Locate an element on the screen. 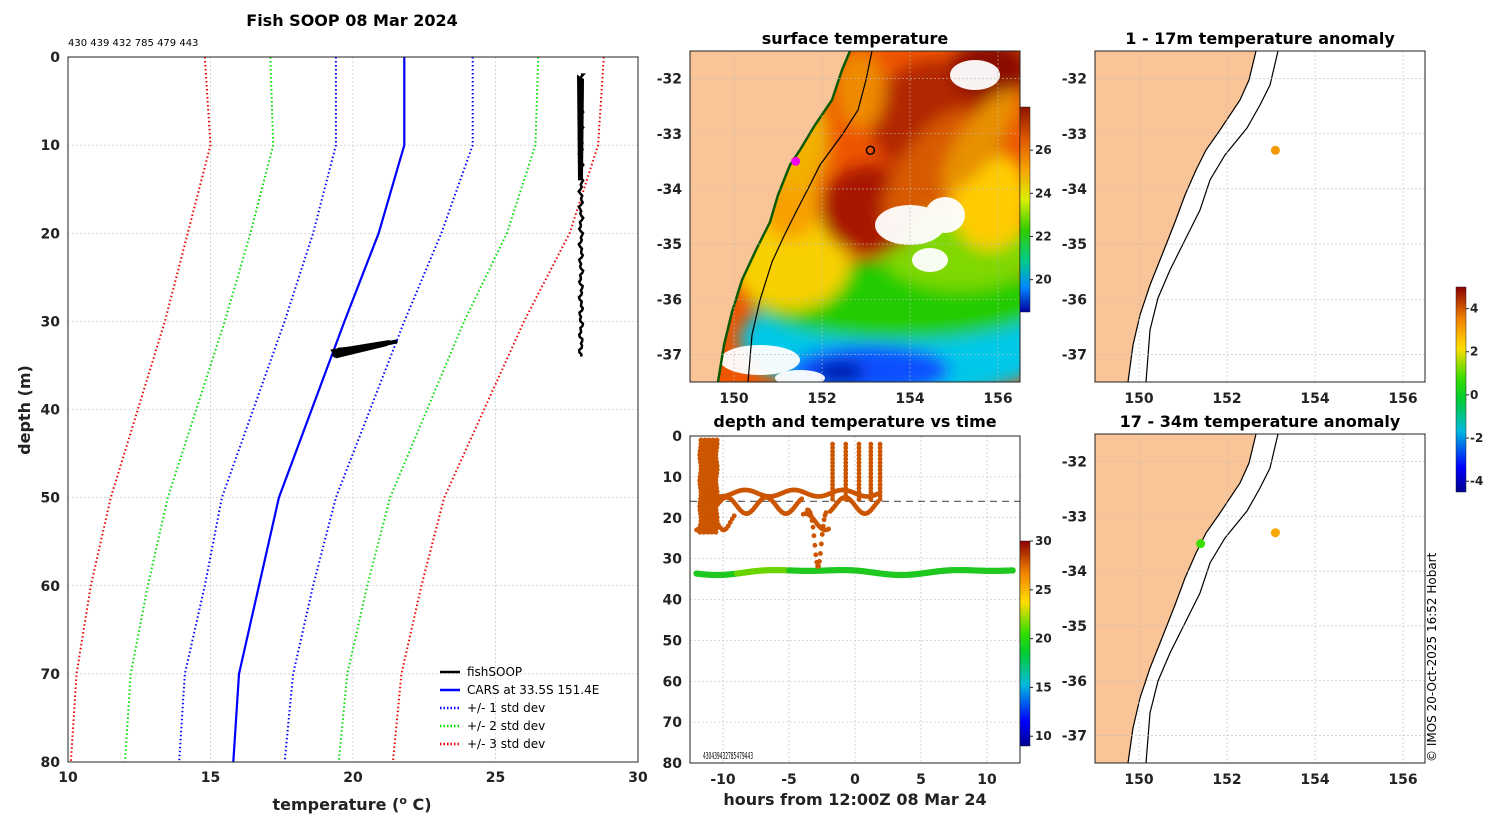 The height and width of the screenshot is (820, 1500). profile-y-tick-label: 70 is located at coordinates (51, 675).